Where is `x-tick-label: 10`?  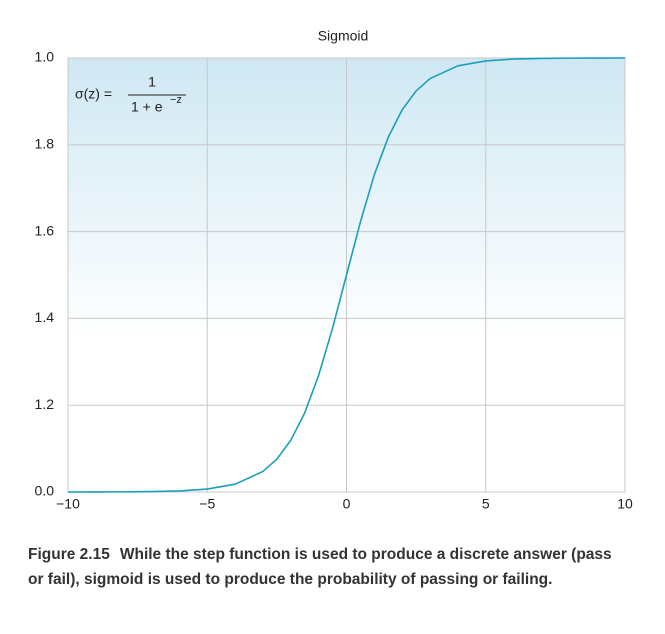
x-tick-label: 10 is located at coordinates (625, 504).